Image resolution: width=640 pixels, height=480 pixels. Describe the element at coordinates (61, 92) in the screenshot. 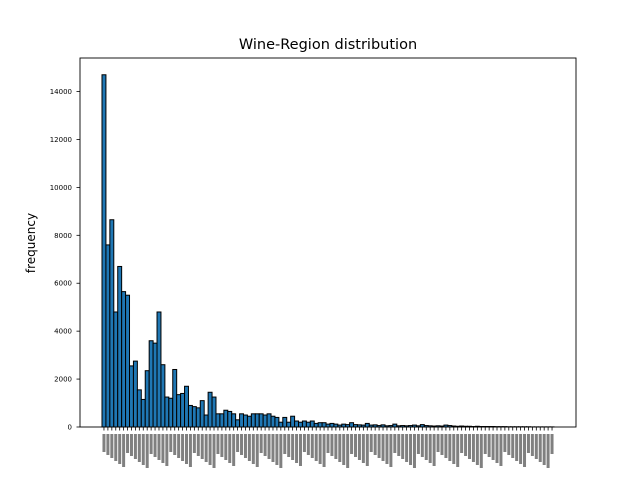

I see `y-tick-label: 14000` at that location.